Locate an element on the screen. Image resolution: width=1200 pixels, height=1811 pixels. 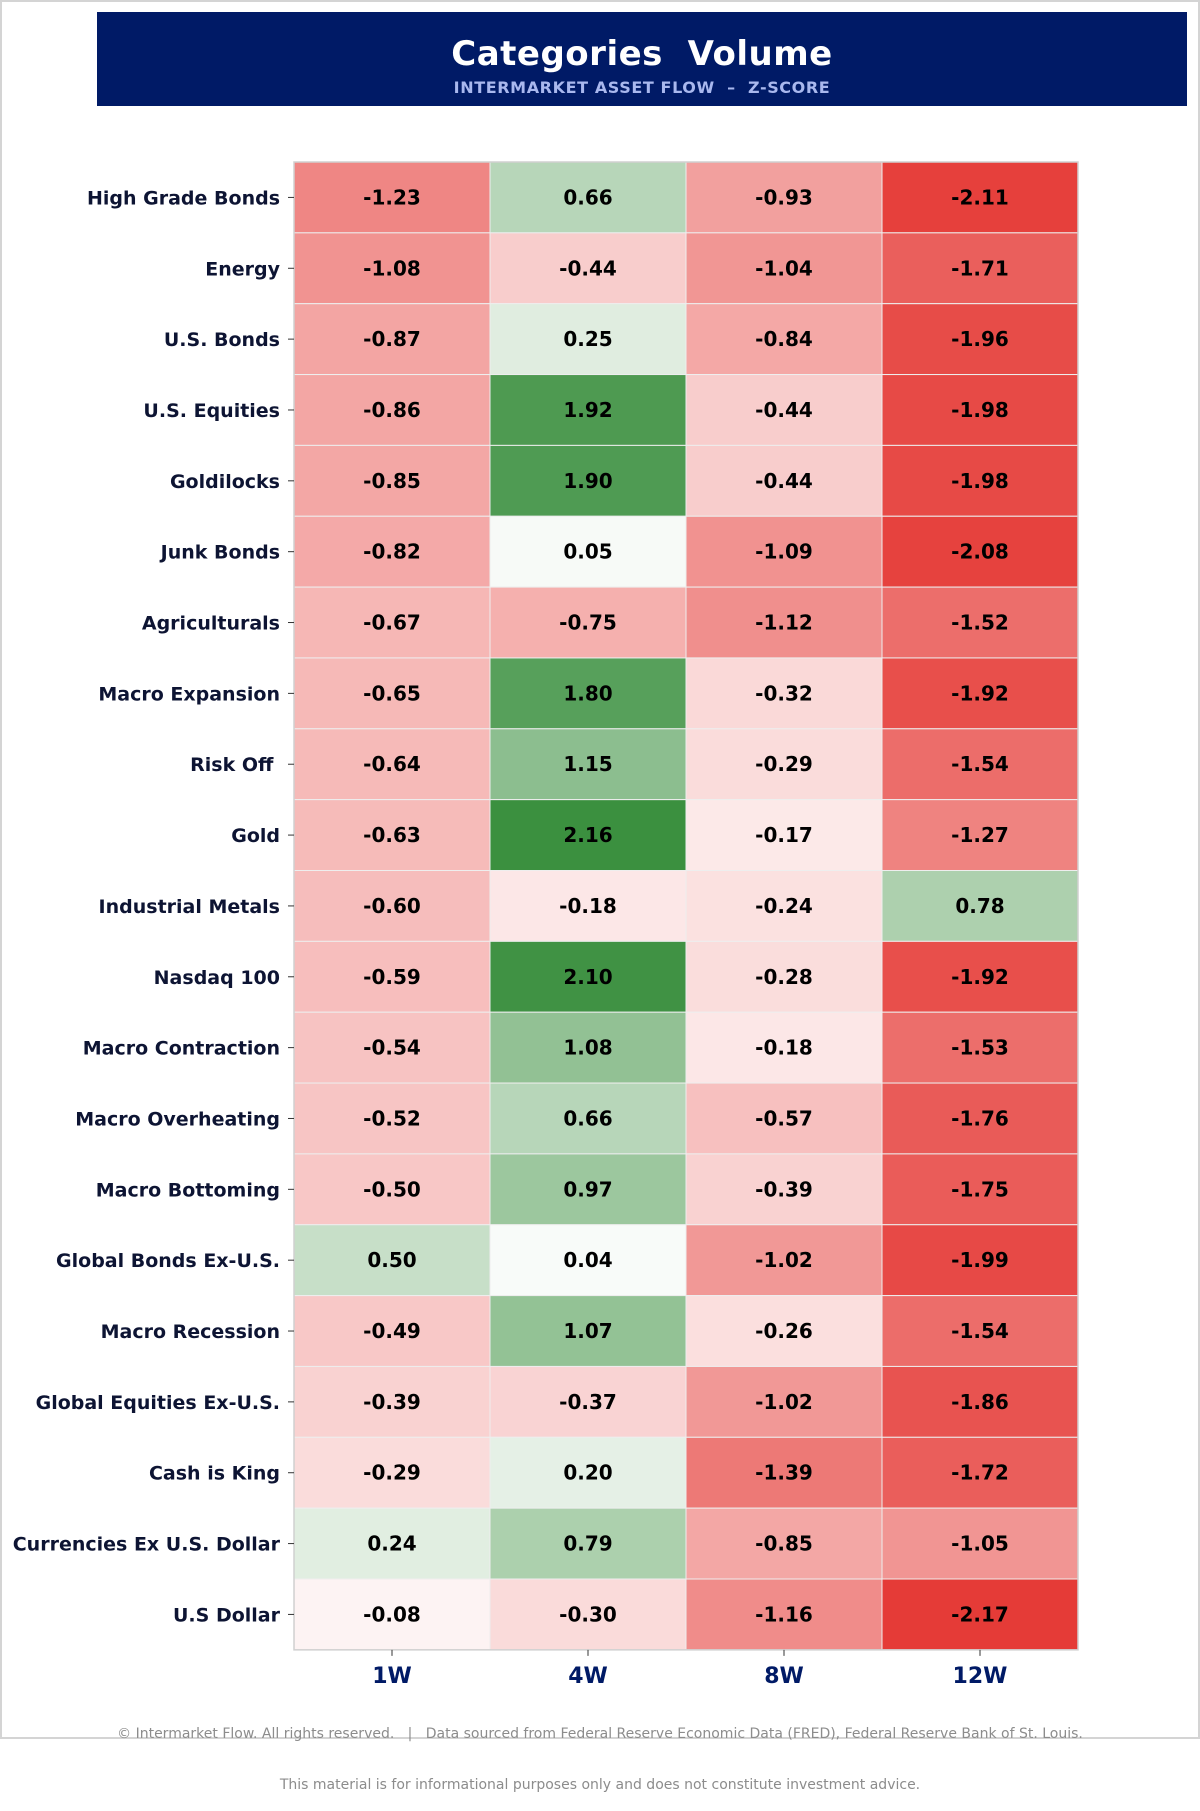
cell-value-label: -0.59 is located at coordinates (392, 977).